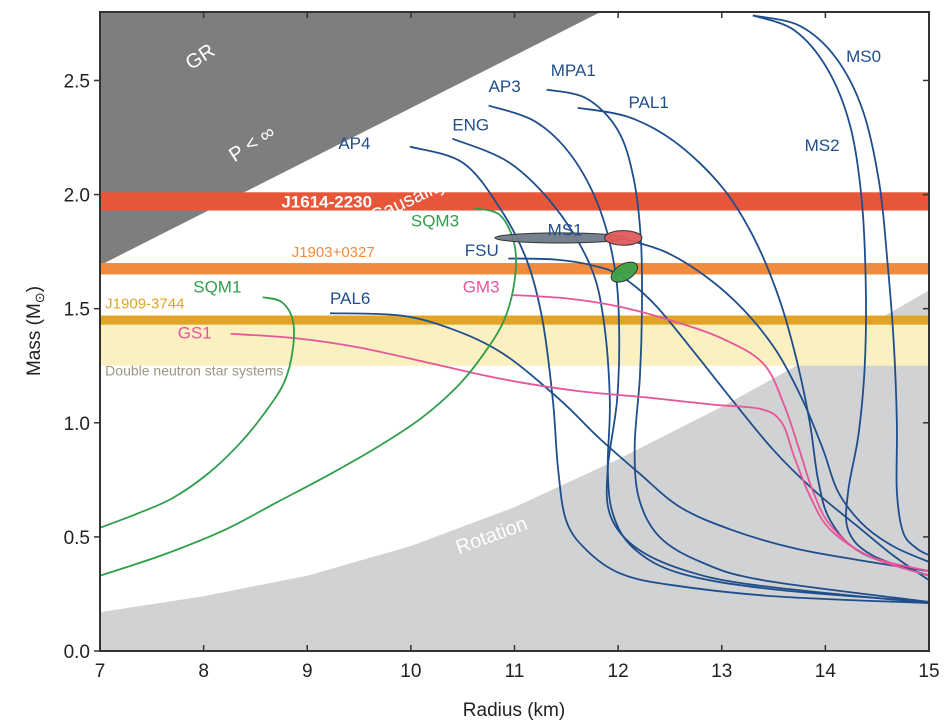 This screenshot has width=946, height=724. I want to click on band-label-j1909-3744: J1909-3744, so click(144, 304).